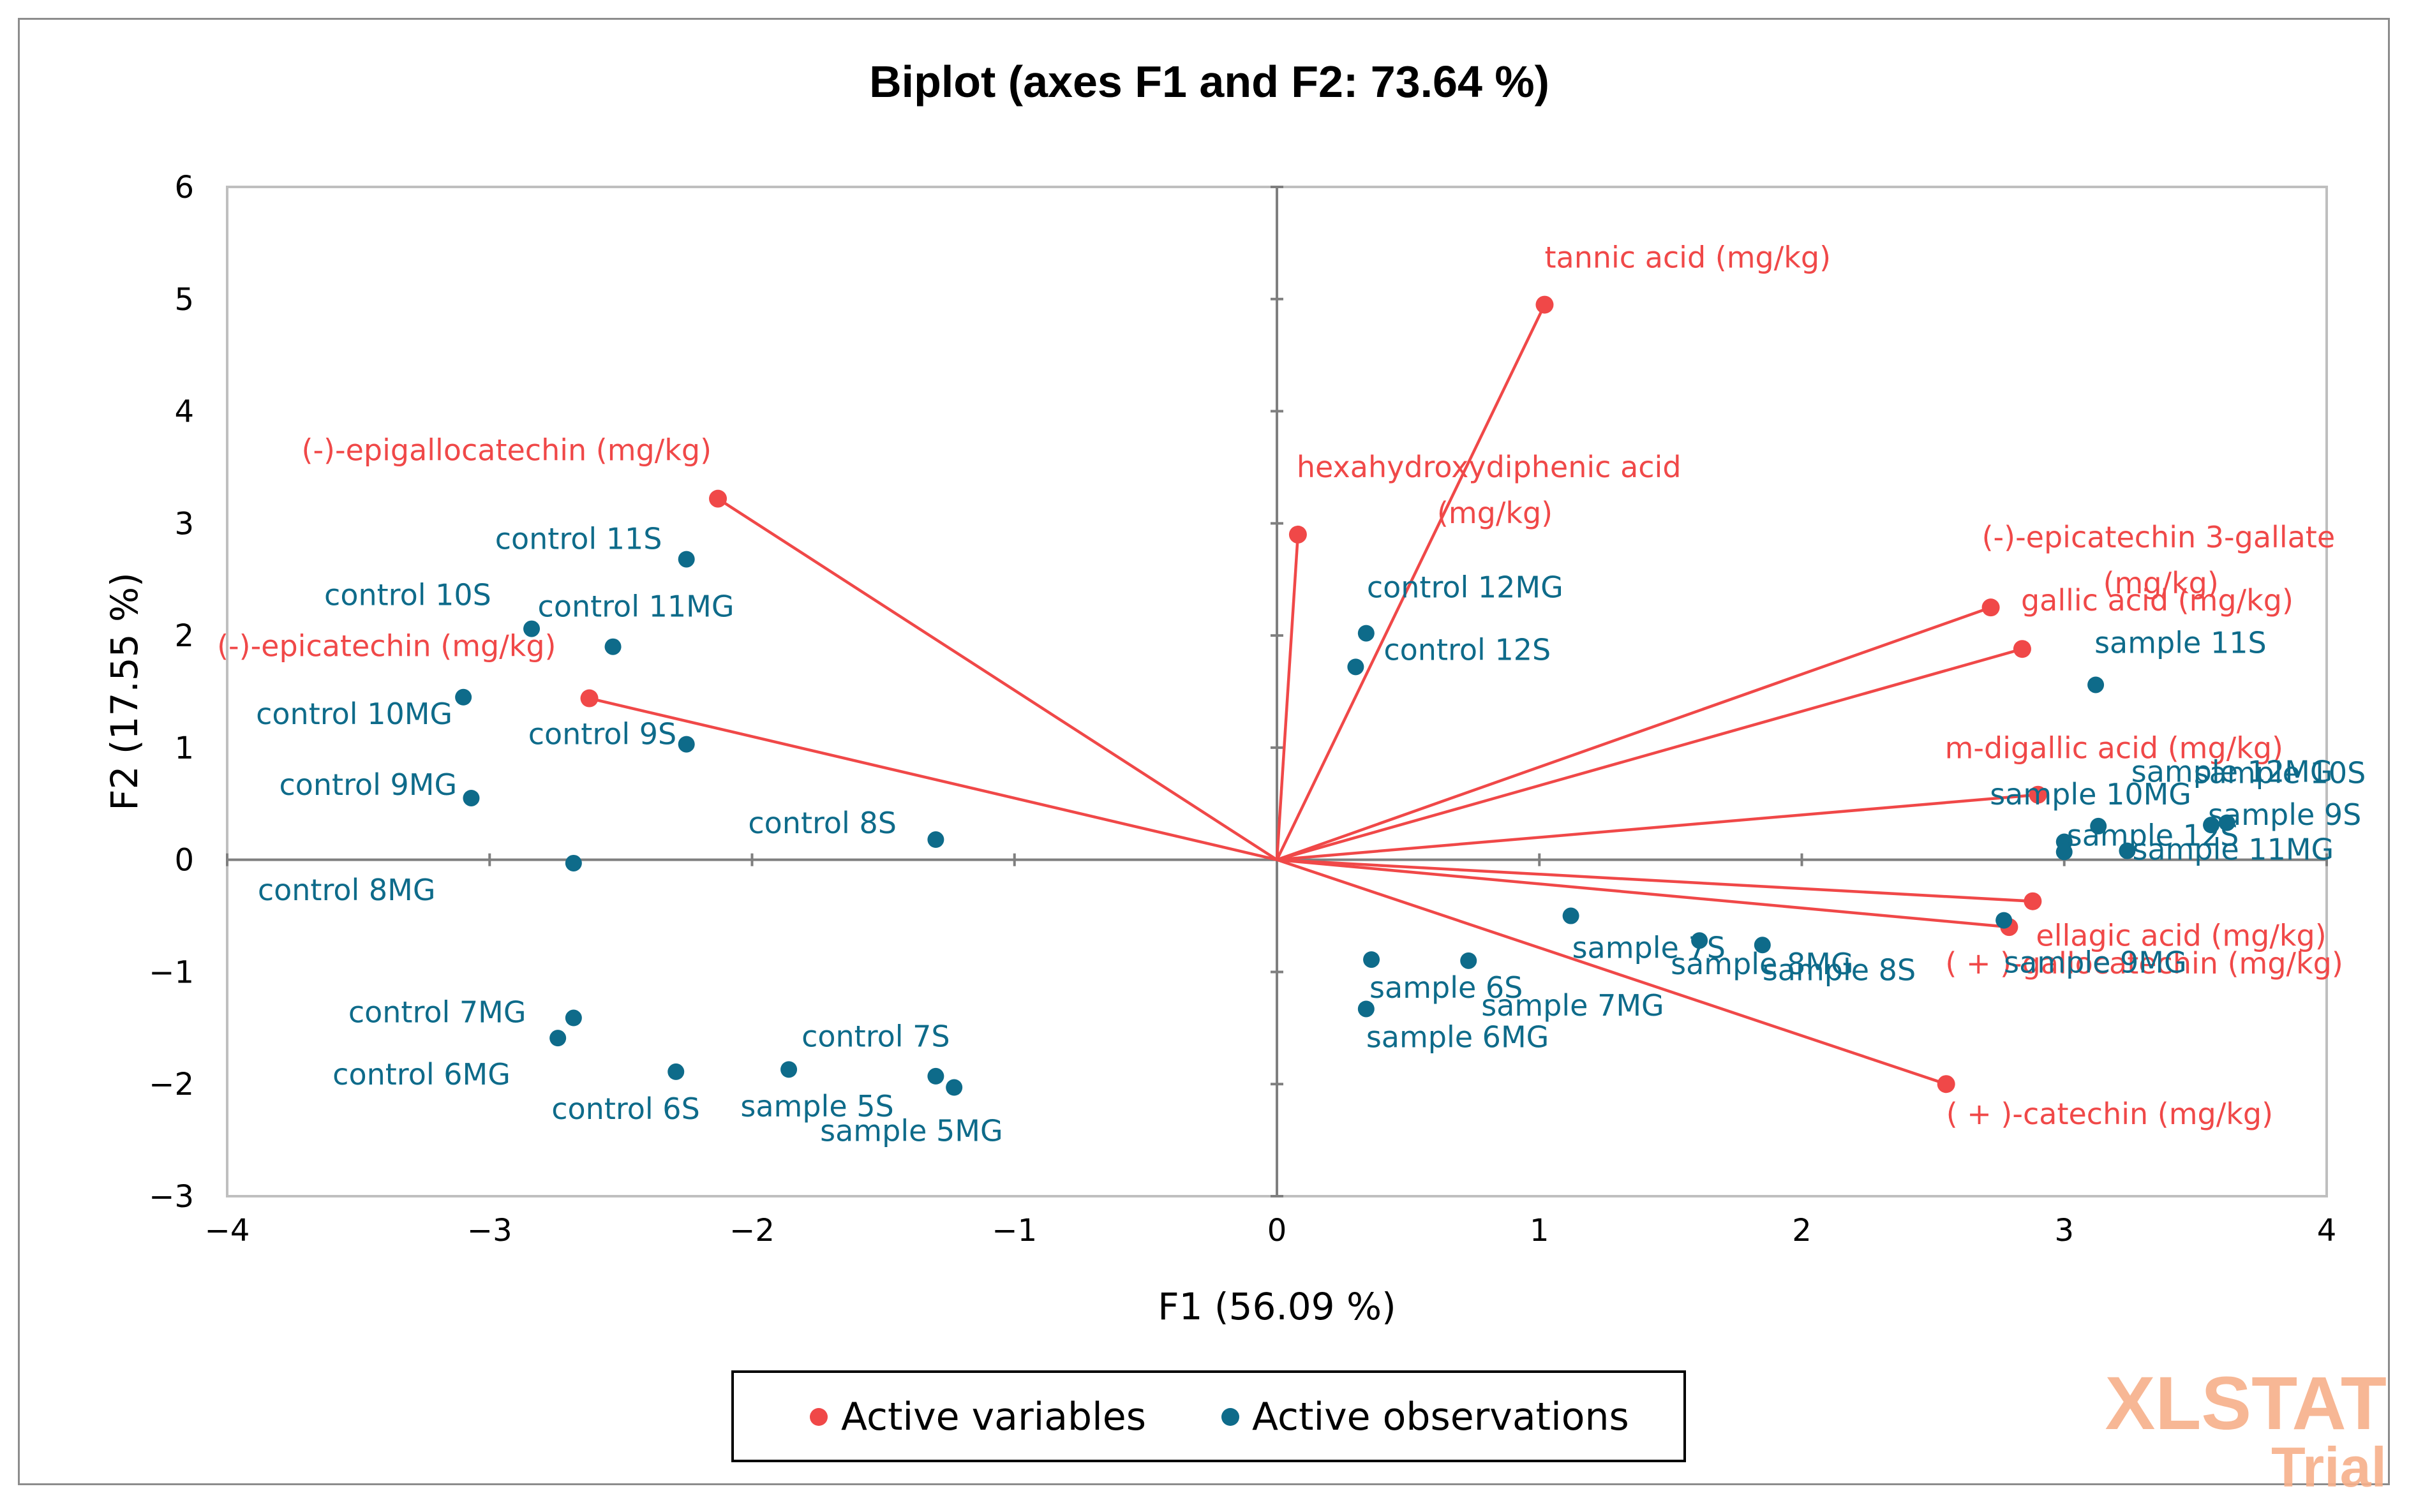 The width and height of the screenshot is (2409, 1512). What do you see at coordinates (1230, 1417) in the screenshot?
I see `legend-marker-observations` at bounding box center [1230, 1417].